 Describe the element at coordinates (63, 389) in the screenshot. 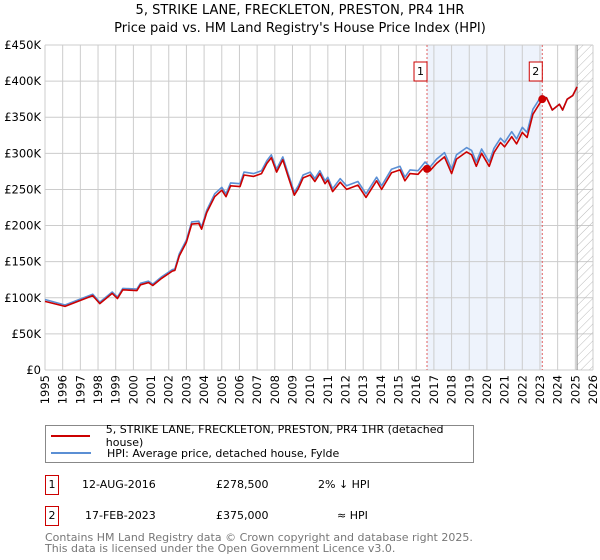

I see `x-tick-label: 1996` at that location.